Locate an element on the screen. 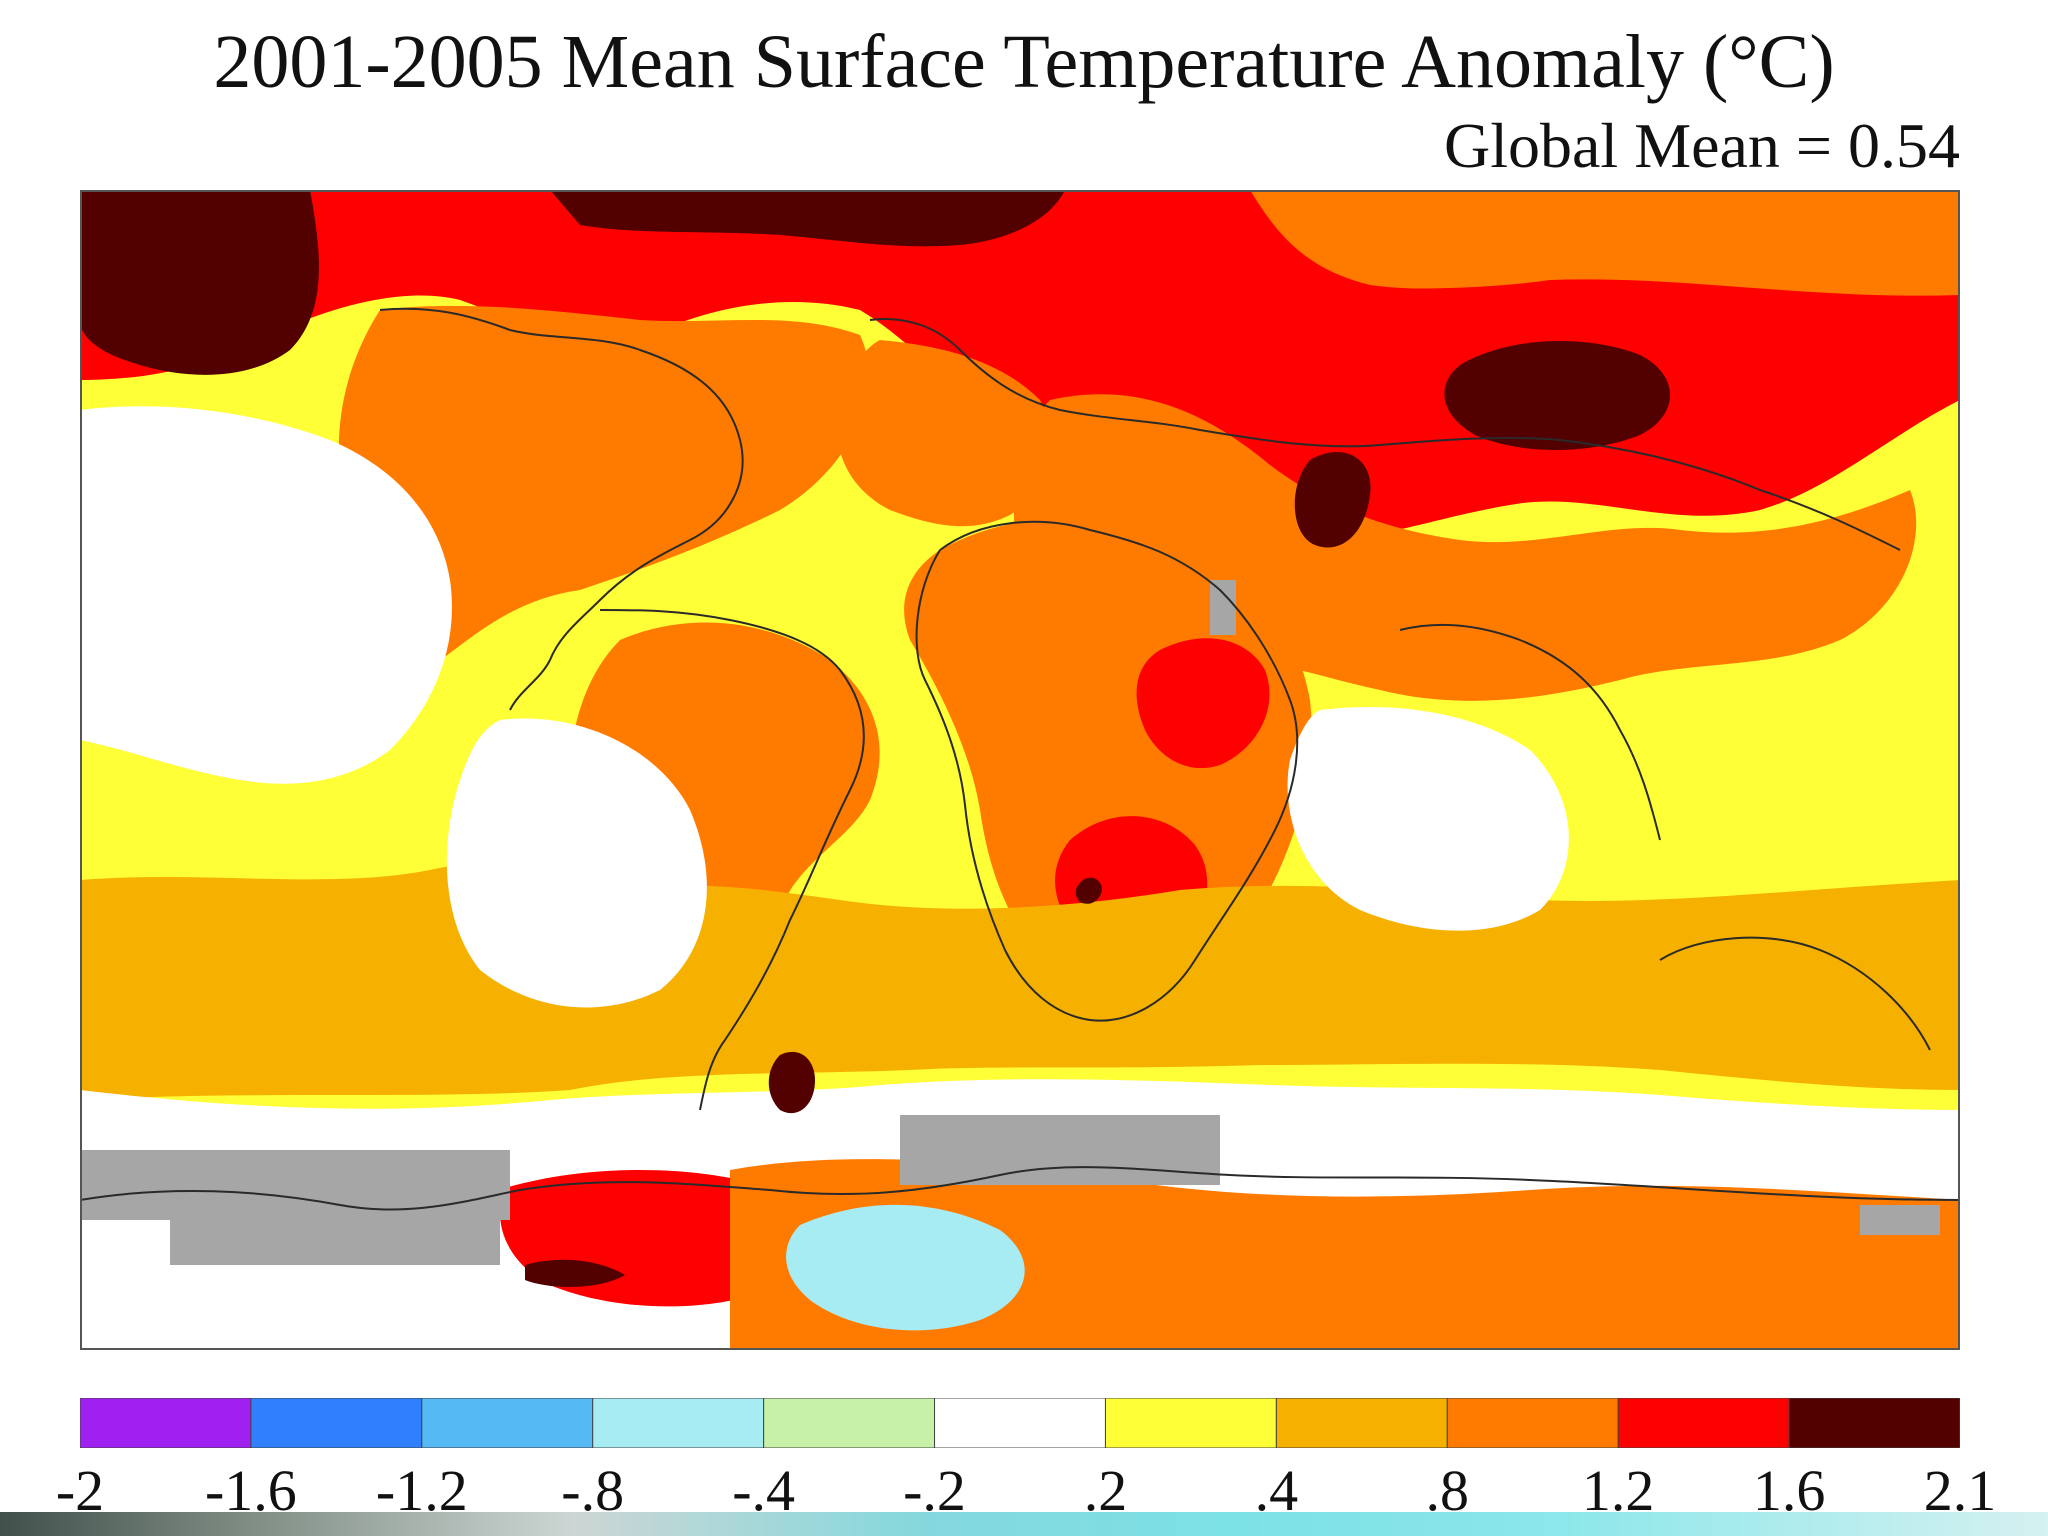 The image size is (2048, 1536). antarctic-orange-region is located at coordinates (1345, 1254).